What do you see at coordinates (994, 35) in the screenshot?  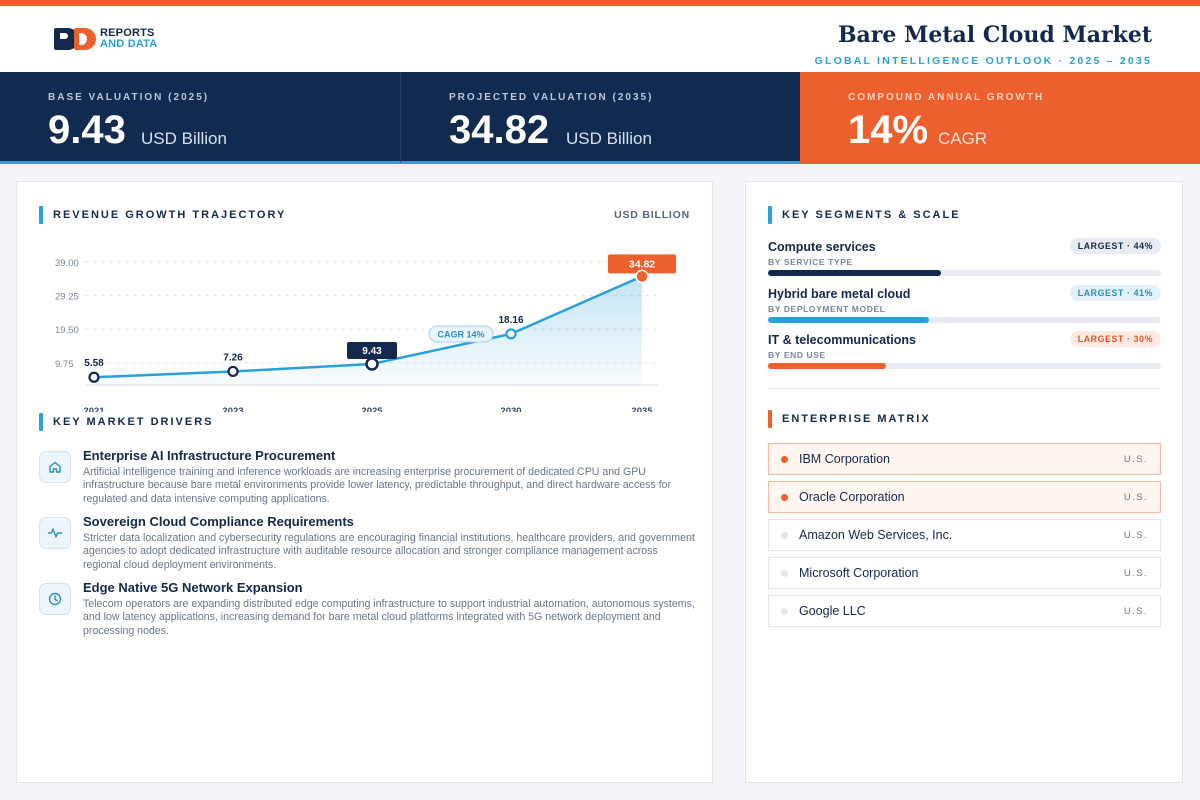 I see `page-title: Bare Metal Cloud Market` at bounding box center [994, 35].